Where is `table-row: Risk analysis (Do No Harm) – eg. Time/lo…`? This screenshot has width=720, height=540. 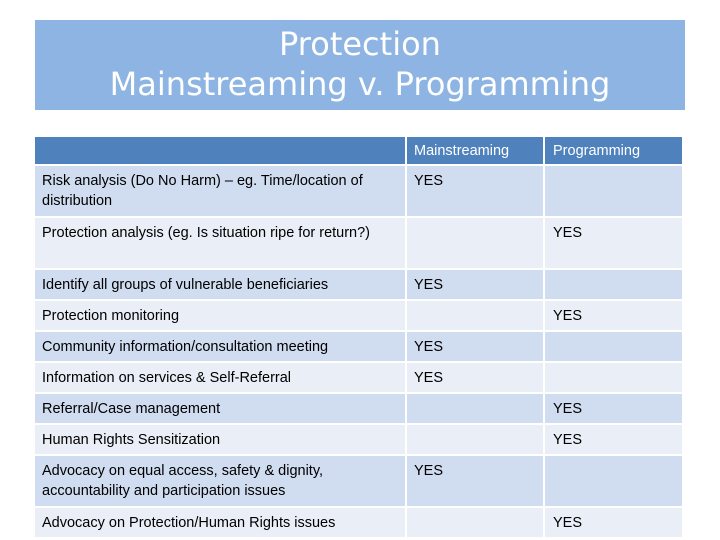 table-row: Risk analysis (Do No Harm) – eg. Time/lo… is located at coordinates (358, 192).